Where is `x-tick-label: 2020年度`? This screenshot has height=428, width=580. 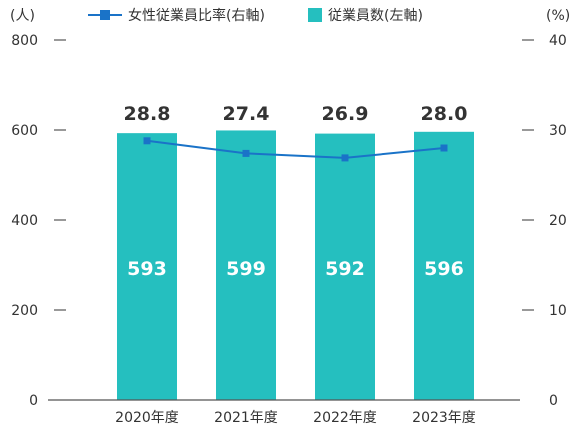 x-tick-label: 2020年度 is located at coordinates (147, 418).